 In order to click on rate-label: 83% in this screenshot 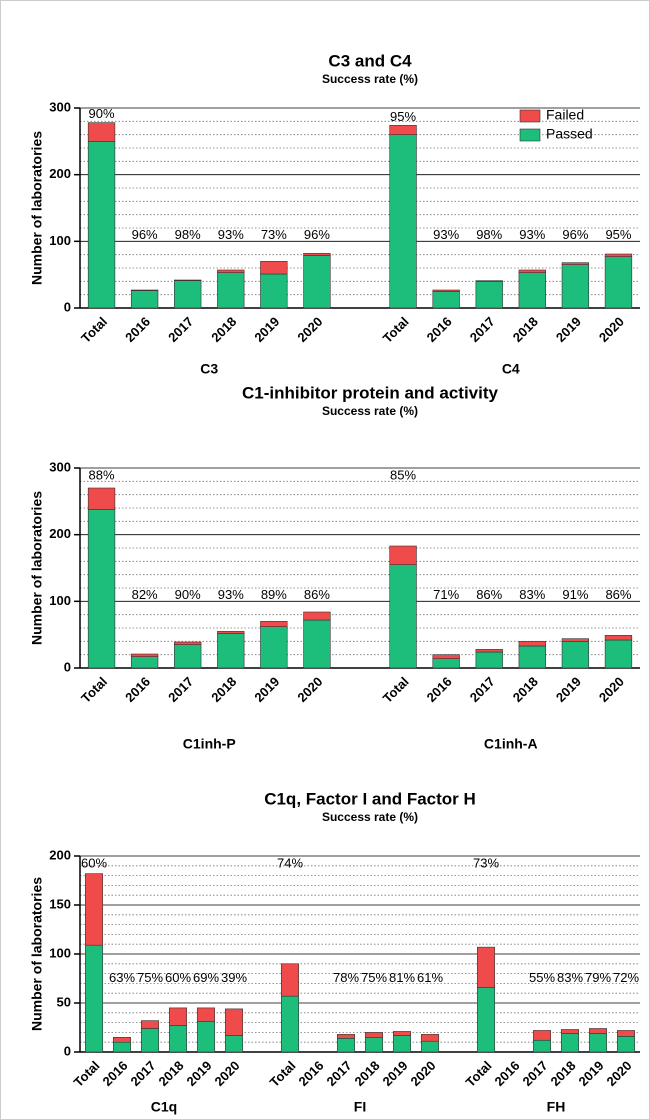, I will do `click(570, 977)`.